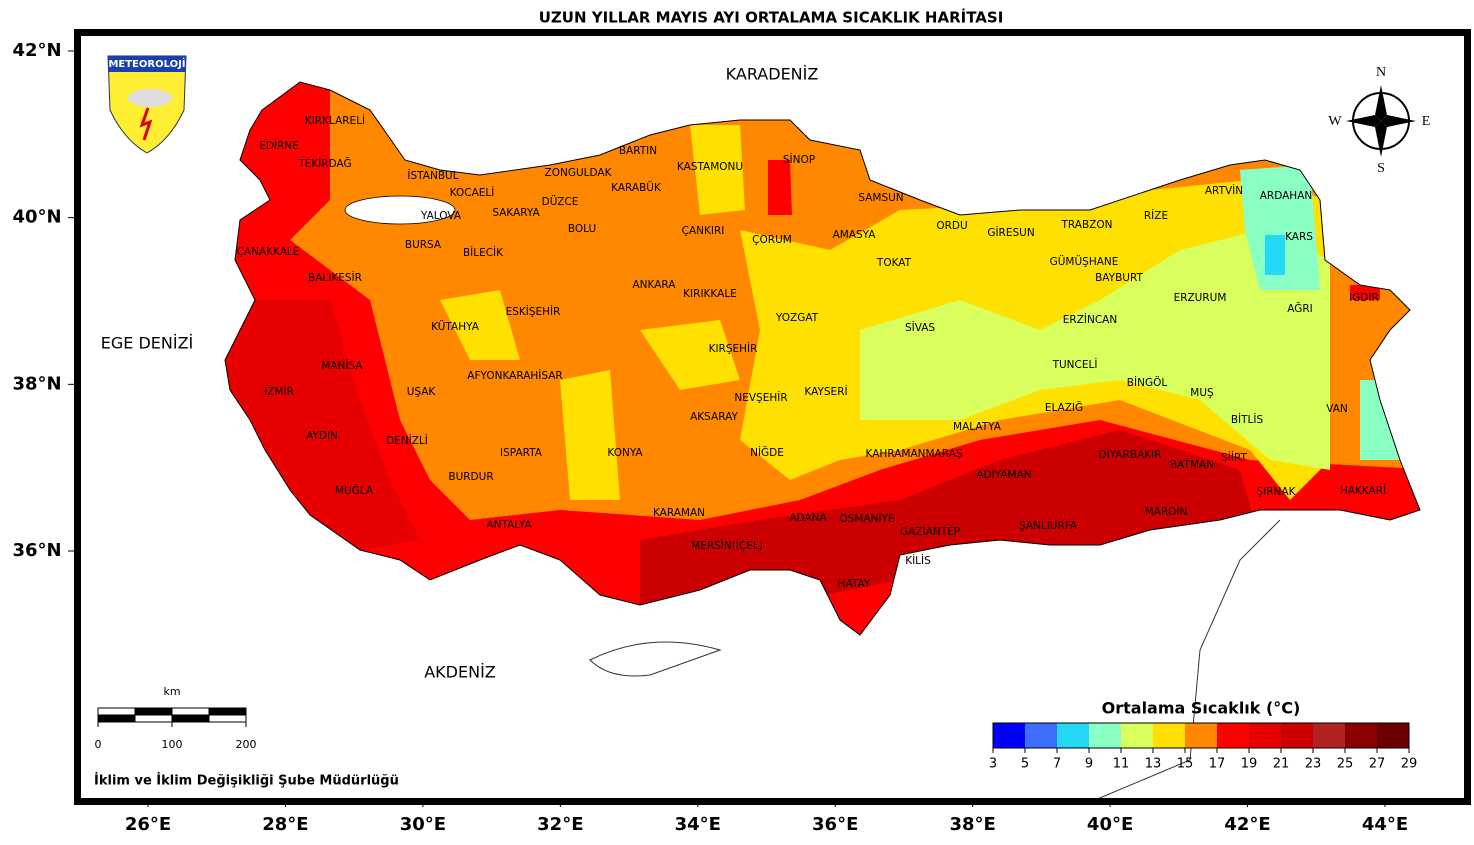 The height and width of the screenshot is (845, 1474). Describe the element at coordinates (147, 104) in the screenshot. I see `logo: METEOROLOJİ` at that location.